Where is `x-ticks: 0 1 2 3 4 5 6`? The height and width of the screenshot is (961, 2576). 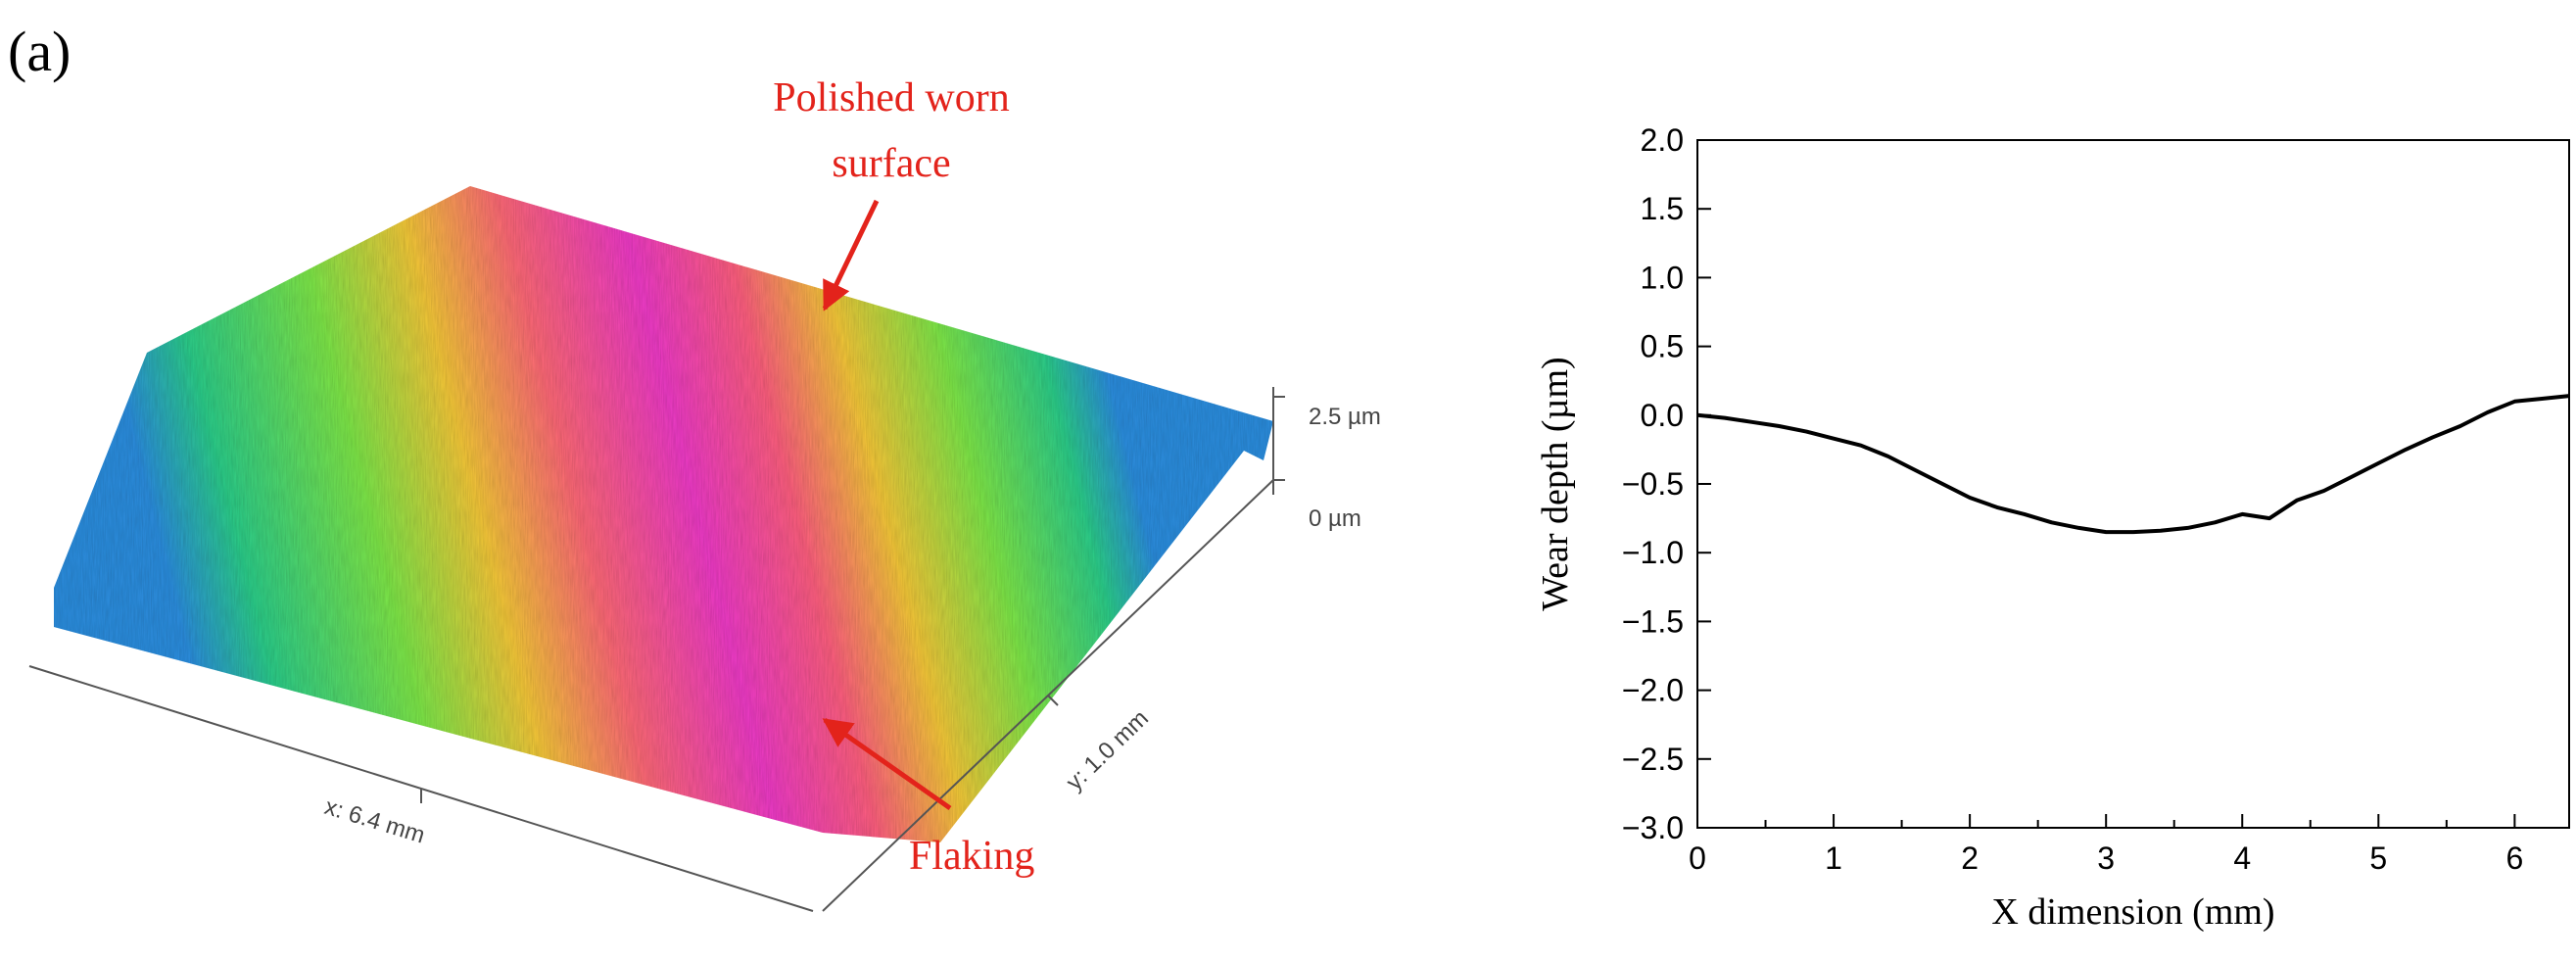 x-ticks: 0 1 2 3 4 5 6 is located at coordinates (2106, 845).